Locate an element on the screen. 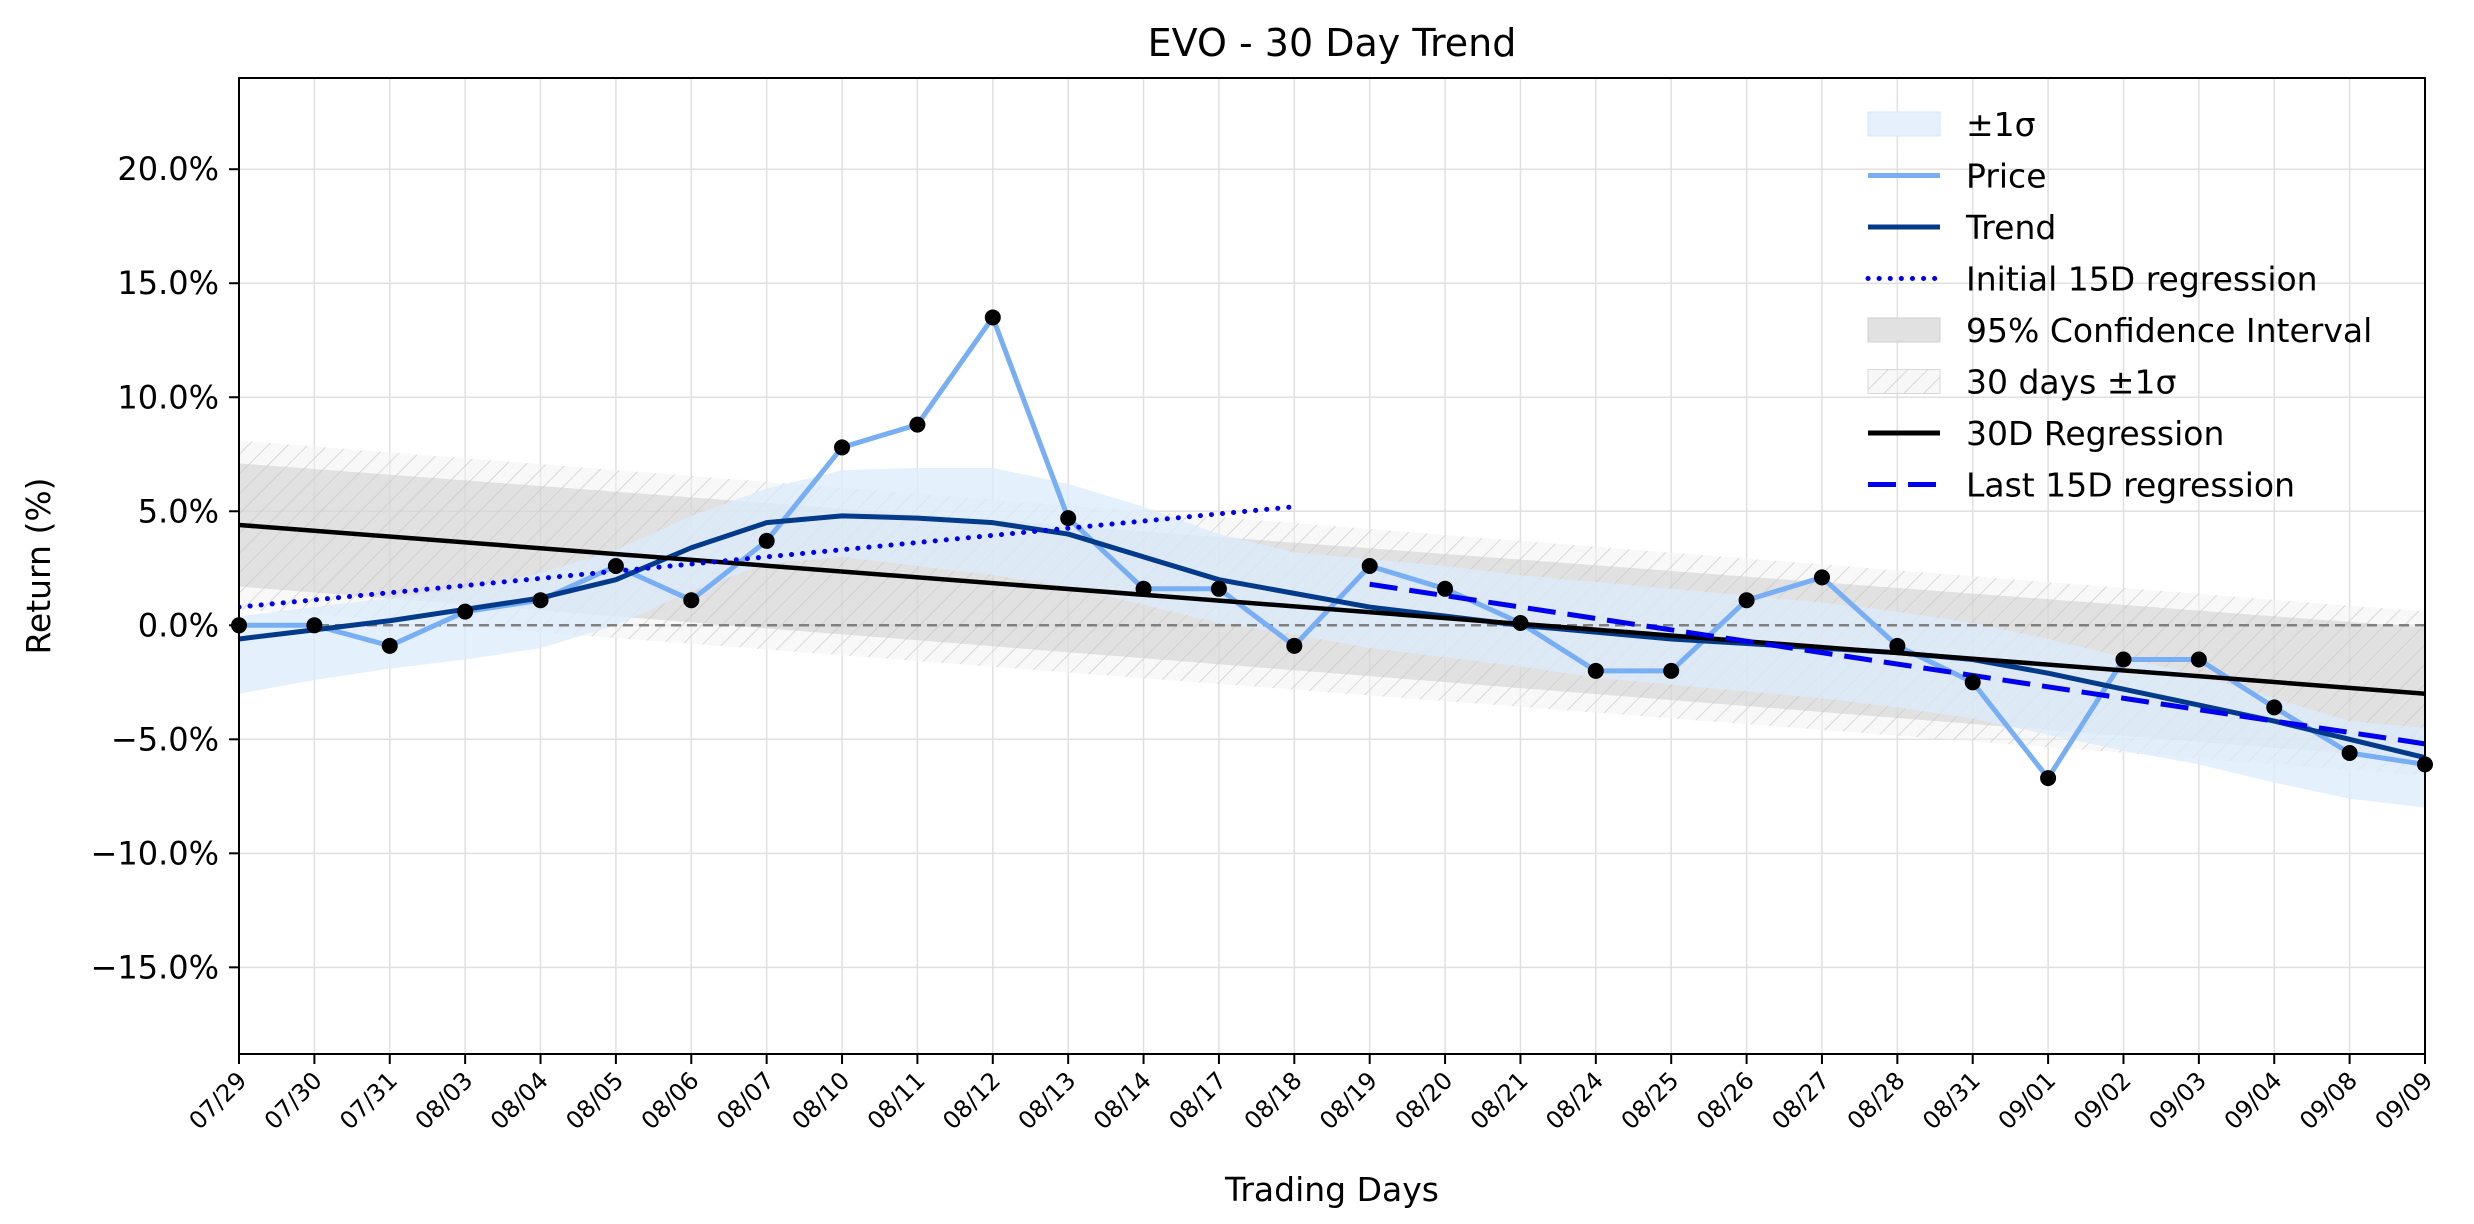 Image resolution: width=2474 pixels, height=1224 pixels. x-tick-label: 08/11 is located at coordinates (896, 1100).